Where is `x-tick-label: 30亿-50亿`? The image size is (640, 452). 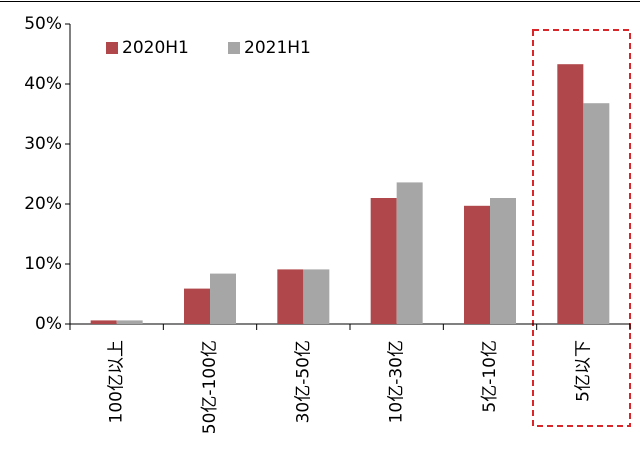
x-tick-label: 30亿-50亿 is located at coordinates (303, 381).